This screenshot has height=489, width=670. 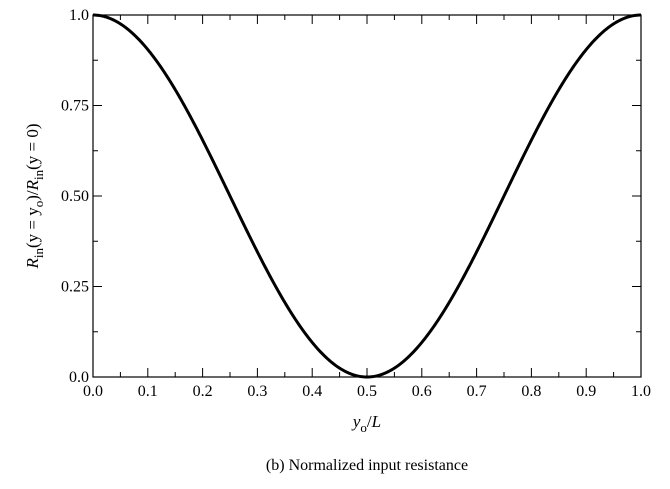 I want to click on y-tick-label: 0.0, so click(x=79, y=377).